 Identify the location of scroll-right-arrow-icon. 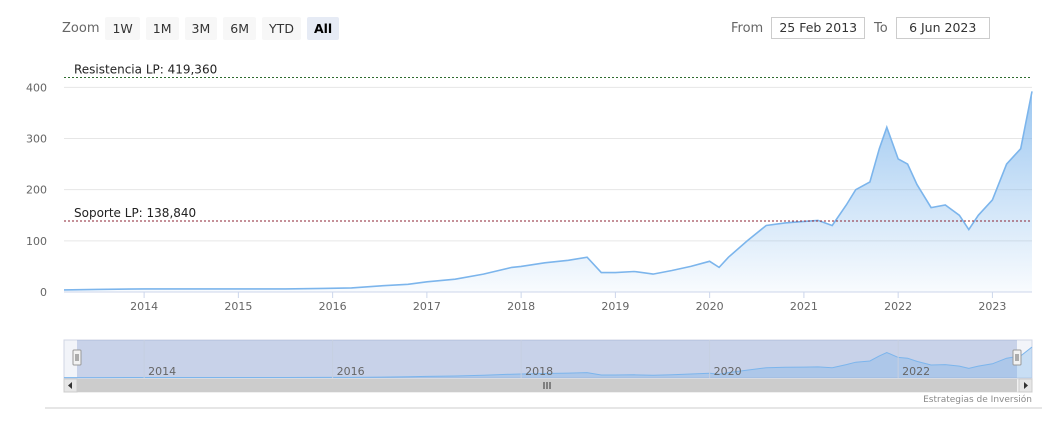
(1026, 385).